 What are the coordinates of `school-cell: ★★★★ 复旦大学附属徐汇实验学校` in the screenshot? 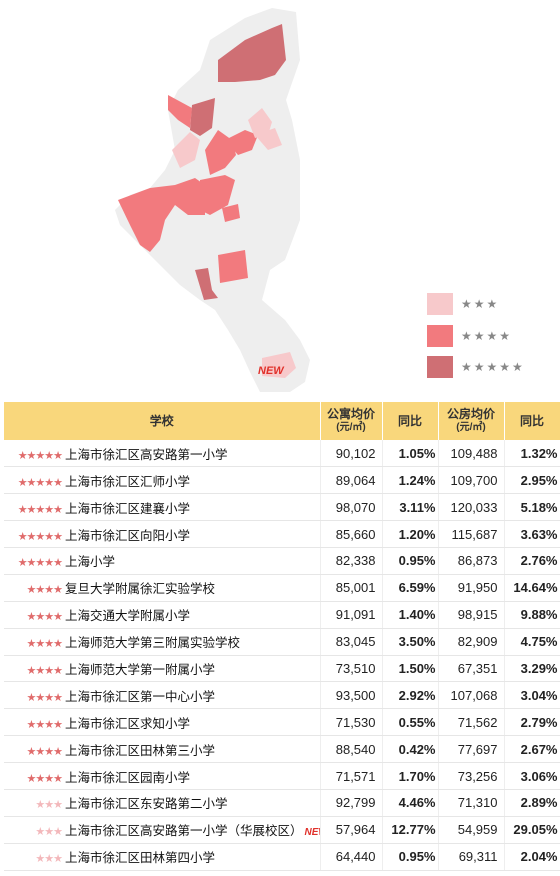 It's located at (162, 588).